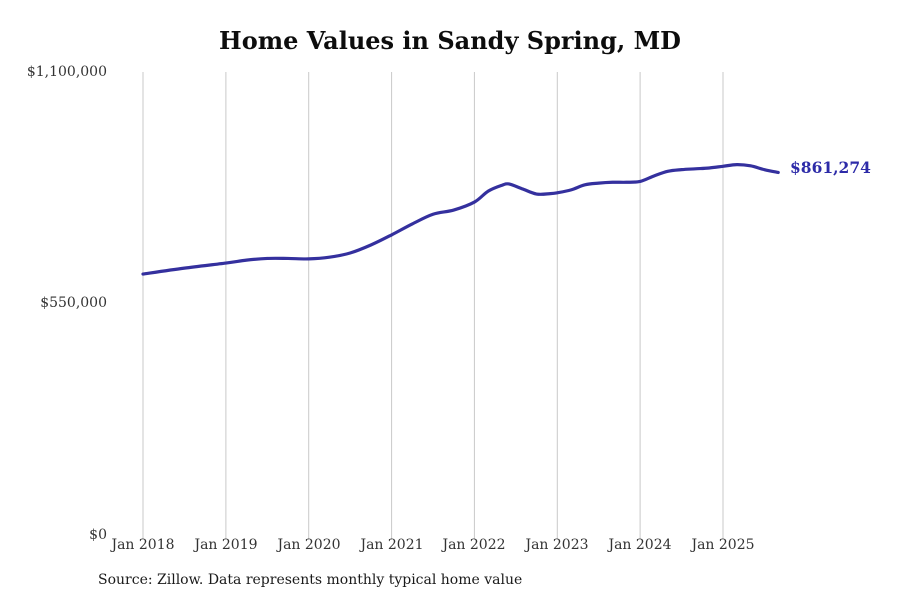 This screenshot has height=600, width=900. What do you see at coordinates (392, 545) in the screenshot?
I see `x-axis-tick-label: Jan 2021` at bounding box center [392, 545].